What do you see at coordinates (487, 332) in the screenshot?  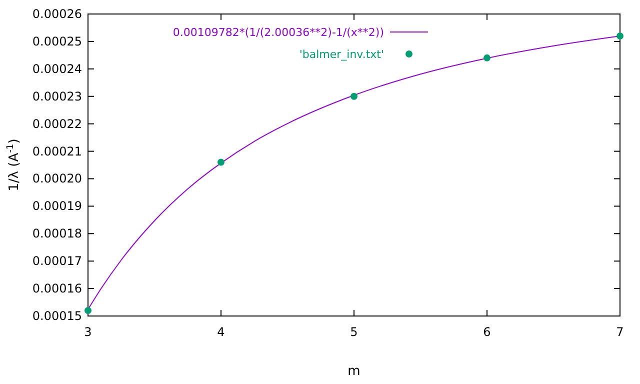 I see `x-tick-label: 6` at bounding box center [487, 332].